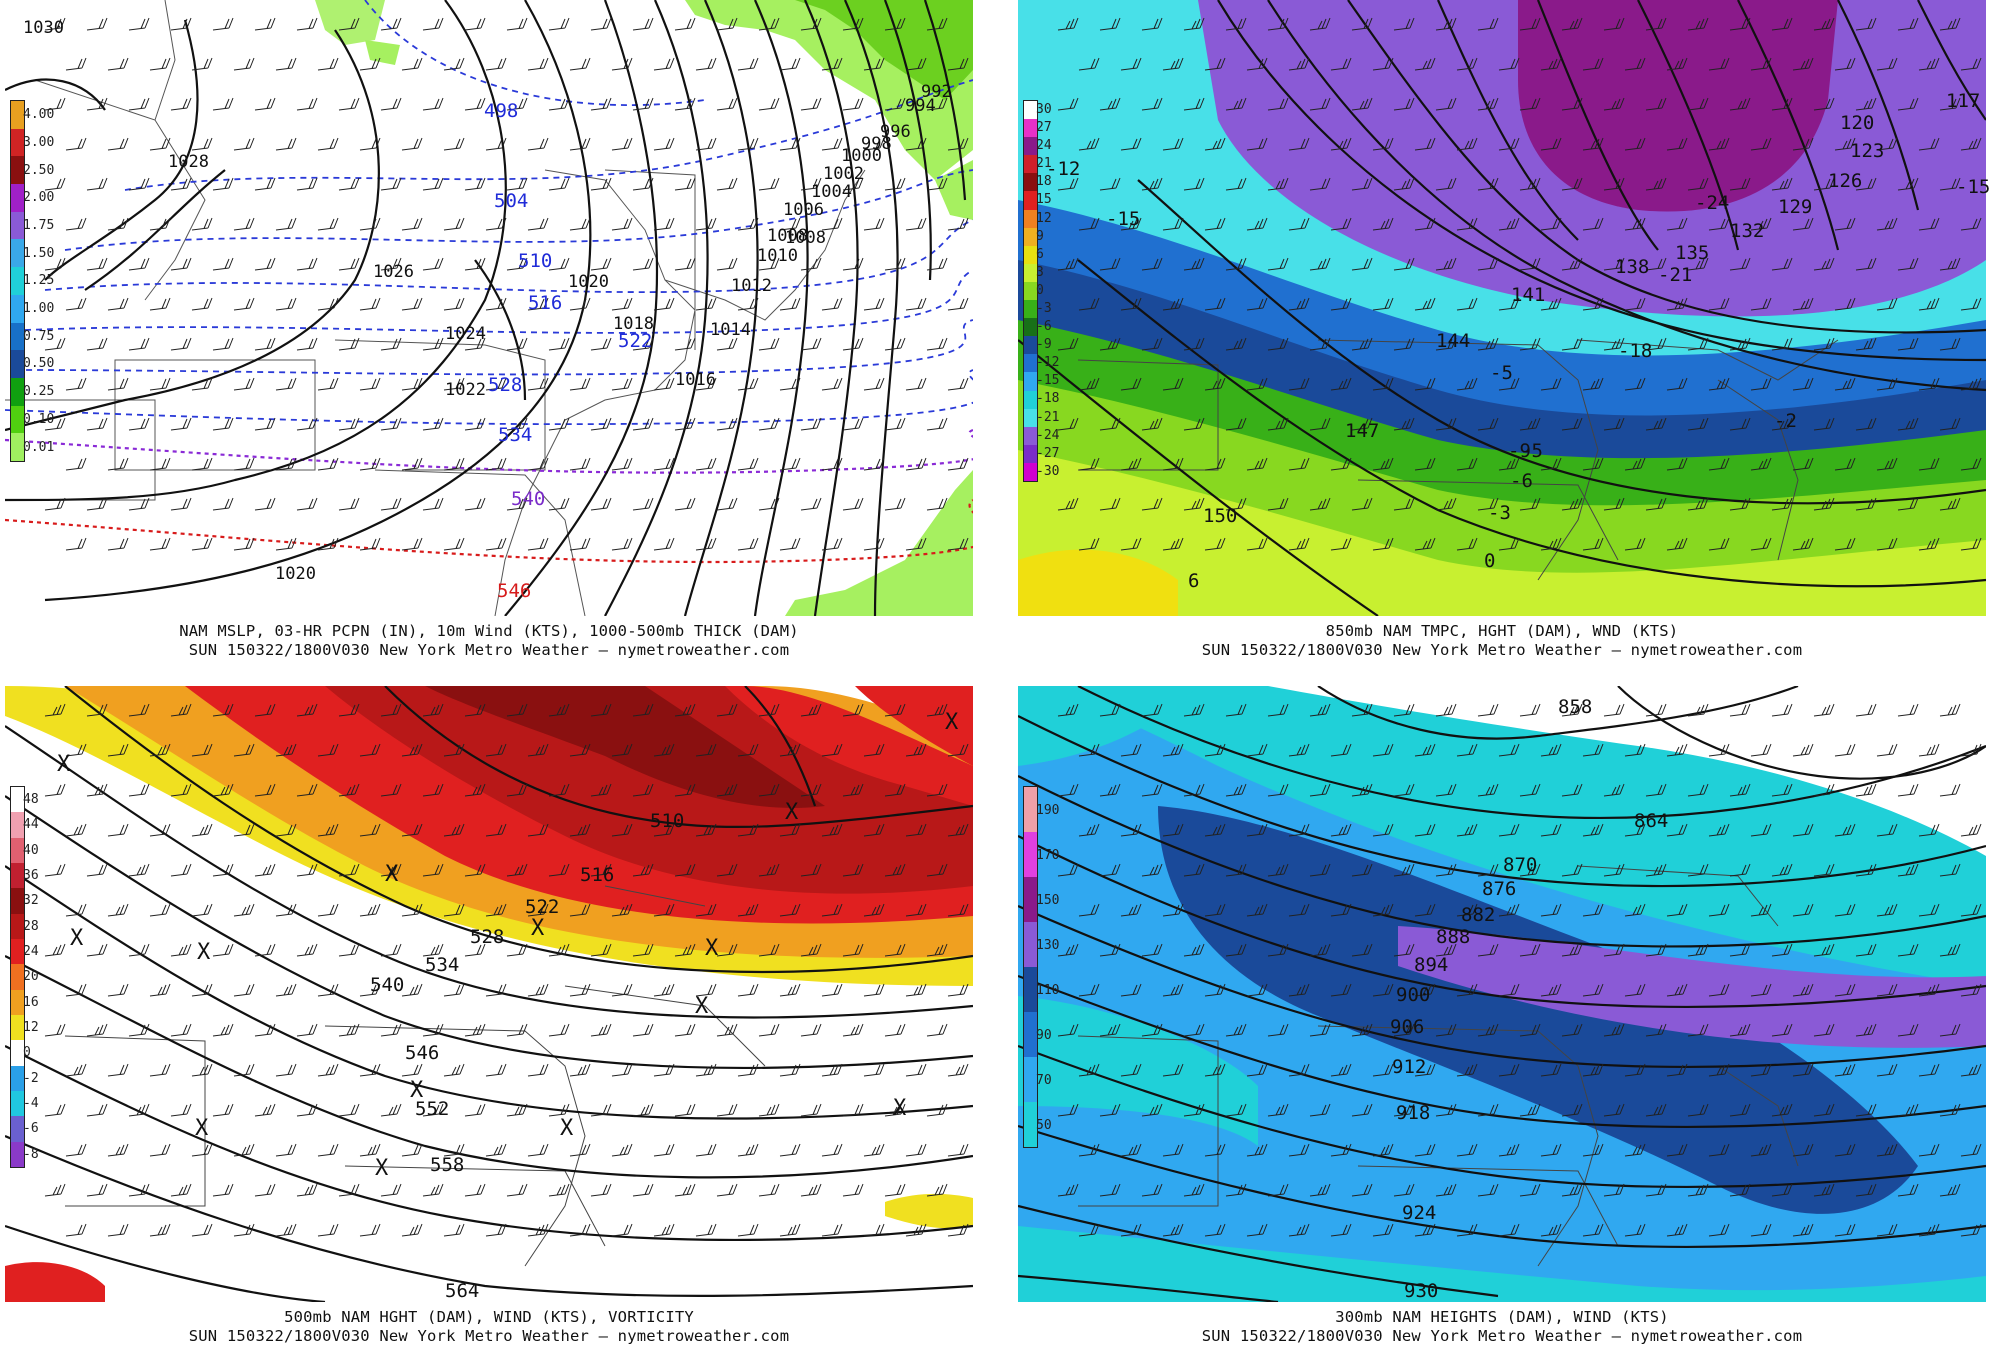 Image resolution: width=2000 pixels, height=1350 pixels. Describe the element at coordinates (1419, 1213) in the screenshot. I see `height-label: 924` at that location.